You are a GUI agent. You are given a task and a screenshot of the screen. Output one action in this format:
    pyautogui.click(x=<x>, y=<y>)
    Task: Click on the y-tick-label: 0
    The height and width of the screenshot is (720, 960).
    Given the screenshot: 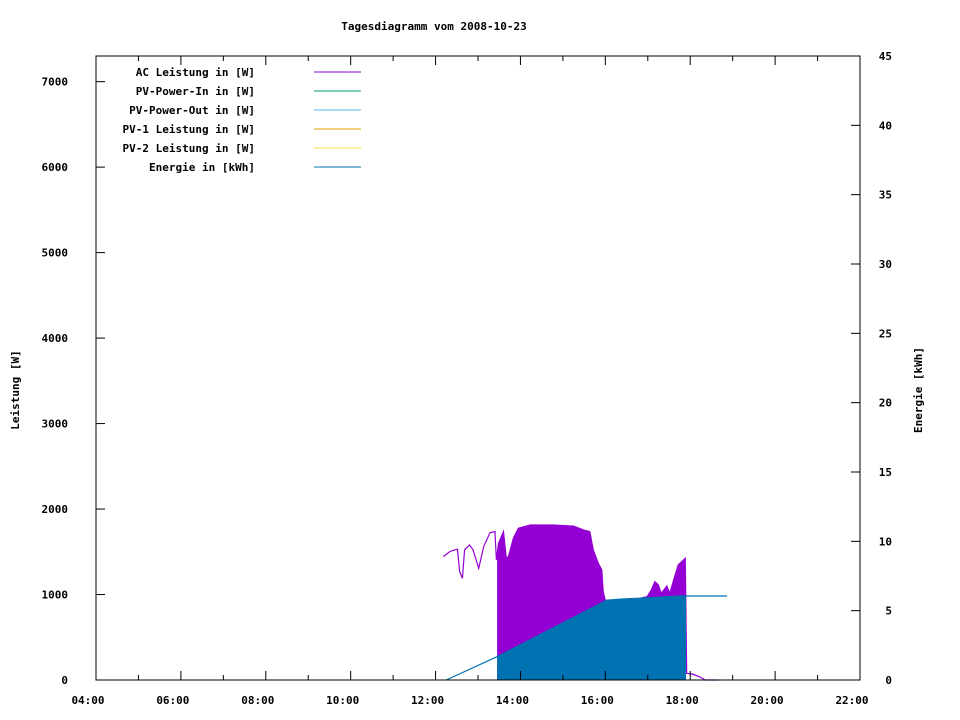 What is the action you would take?
    pyautogui.click(x=64, y=680)
    